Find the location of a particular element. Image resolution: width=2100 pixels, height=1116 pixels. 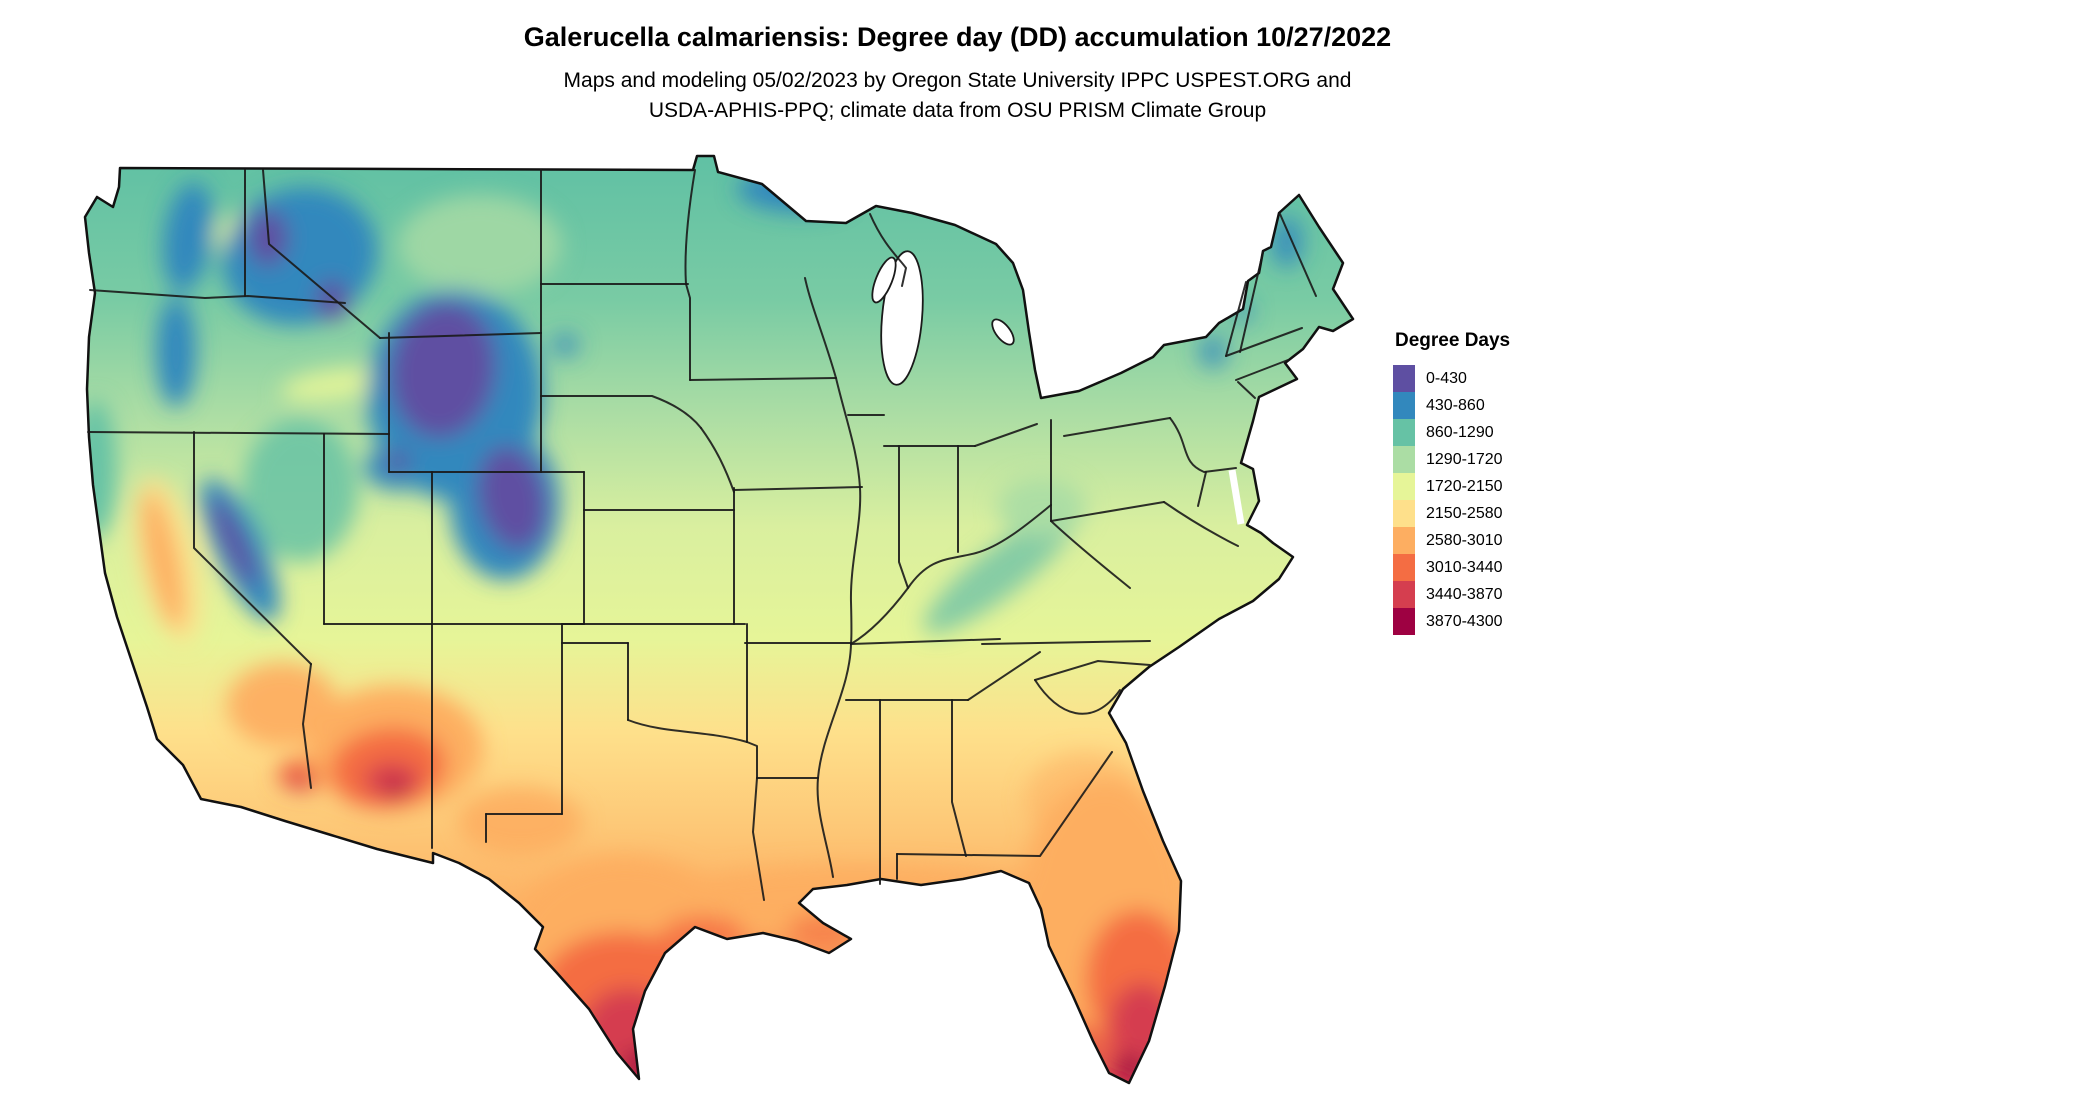

green-bay is located at coordinates (884, 280).